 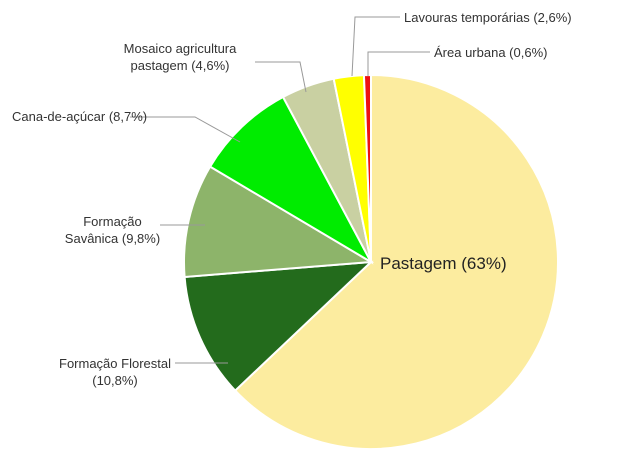 What do you see at coordinates (443, 263) in the screenshot?
I see `slice-label: Pastagem (63%)` at bounding box center [443, 263].